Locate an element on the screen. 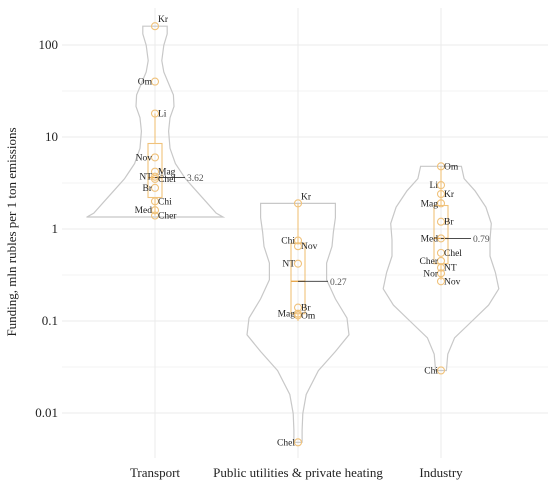 This screenshot has height=486, width=550. x-tick-label: Industry is located at coordinates (441, 472).